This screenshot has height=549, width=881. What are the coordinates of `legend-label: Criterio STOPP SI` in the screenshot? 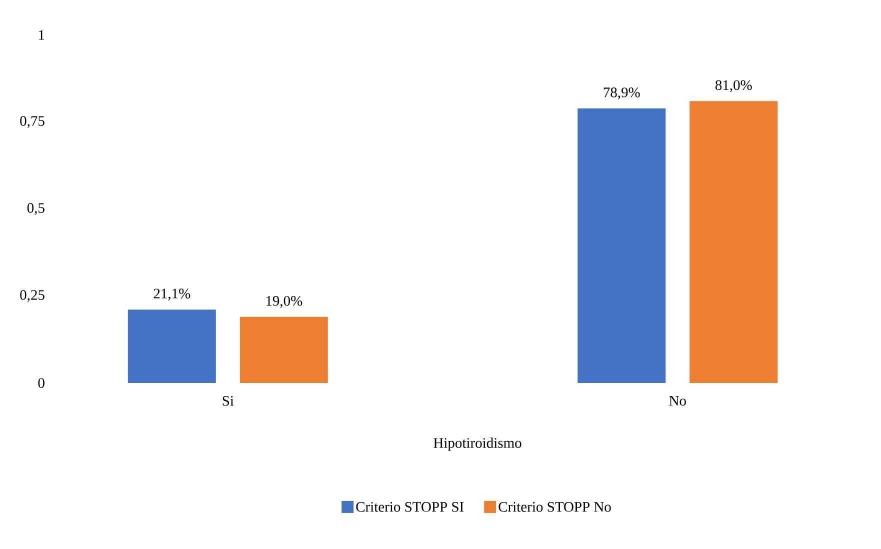 It's located at (410, 507).